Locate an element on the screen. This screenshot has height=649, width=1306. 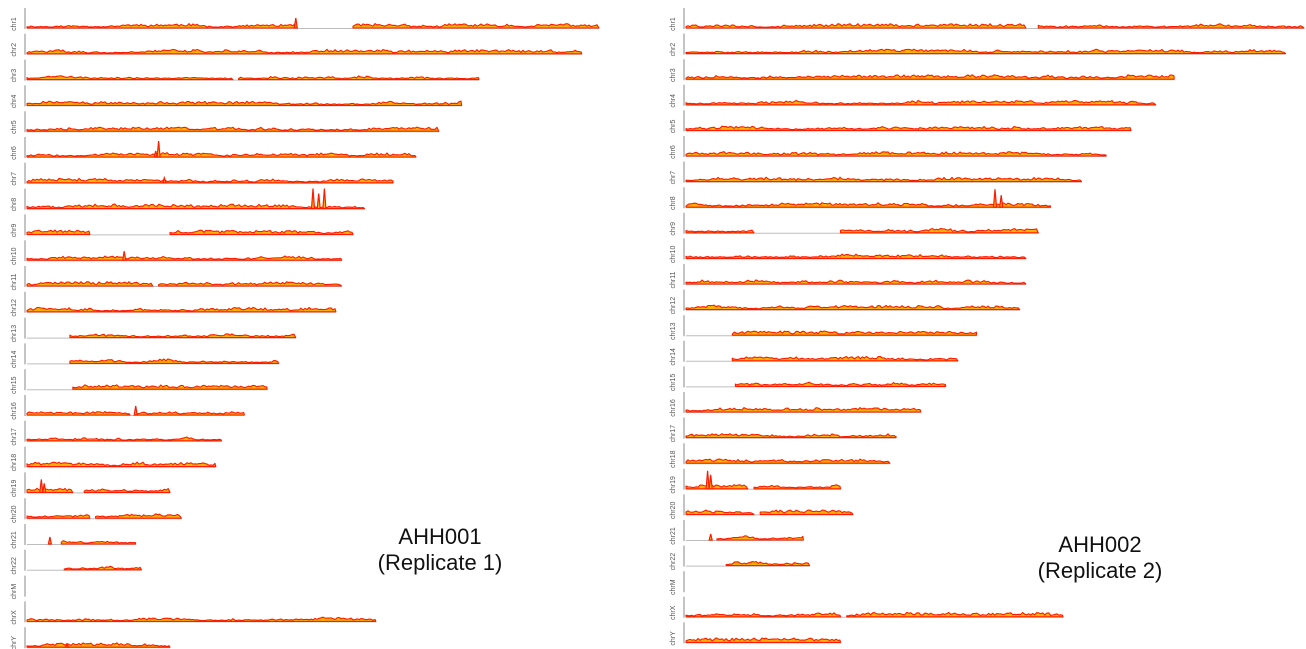
sample-caption-ahh002: AHH002 (Replicate 2) is located at coordinates (1100, 558).